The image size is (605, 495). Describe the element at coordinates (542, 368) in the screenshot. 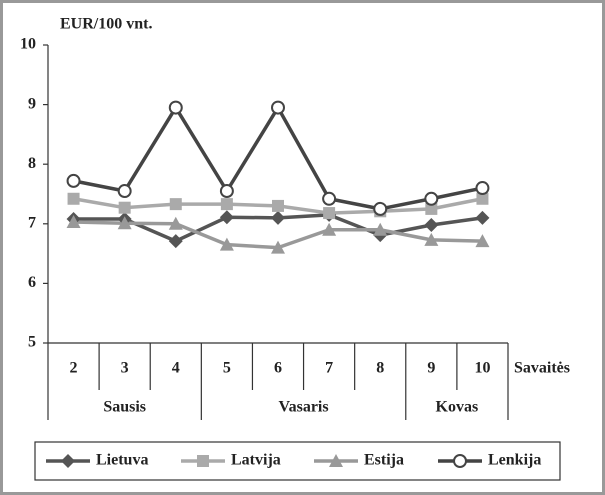

I see `x-axis-label: Savaitės` at that location.